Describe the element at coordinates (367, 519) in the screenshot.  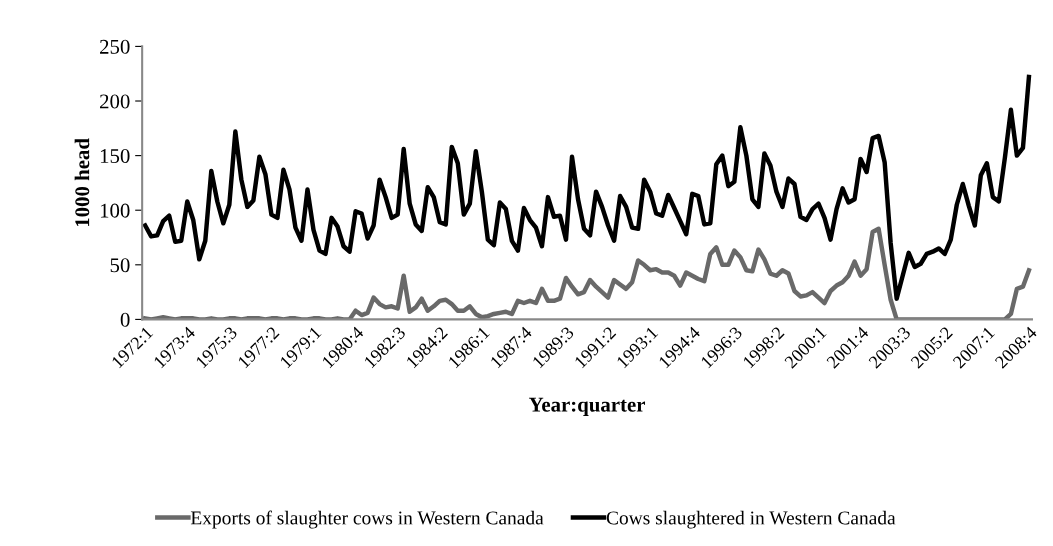
I see `legend-label: Exports of slaughter cows in Western Canada` at that location.